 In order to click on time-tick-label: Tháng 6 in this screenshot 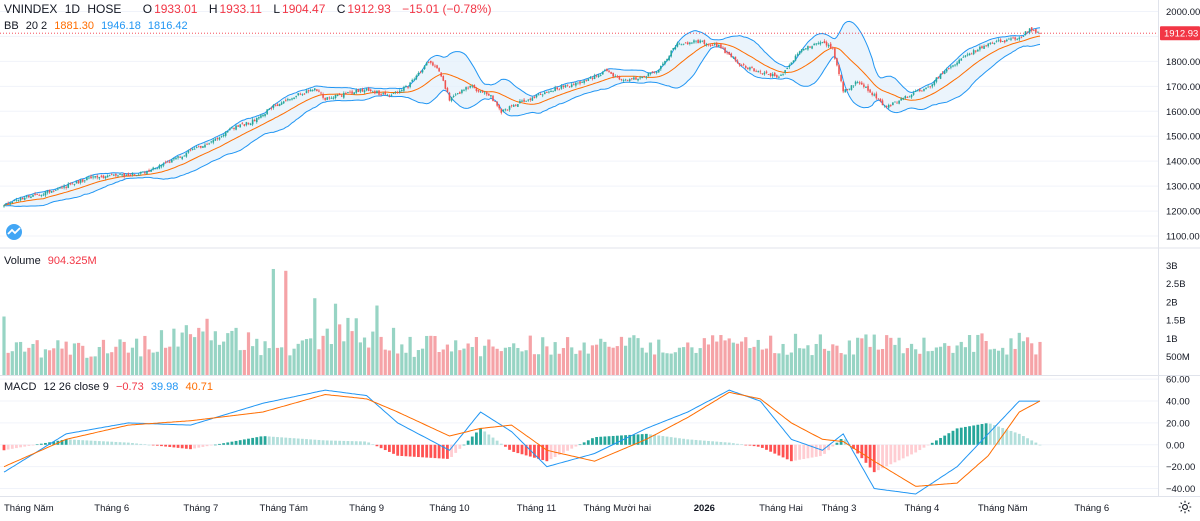, I will do `click(111, 508)`.